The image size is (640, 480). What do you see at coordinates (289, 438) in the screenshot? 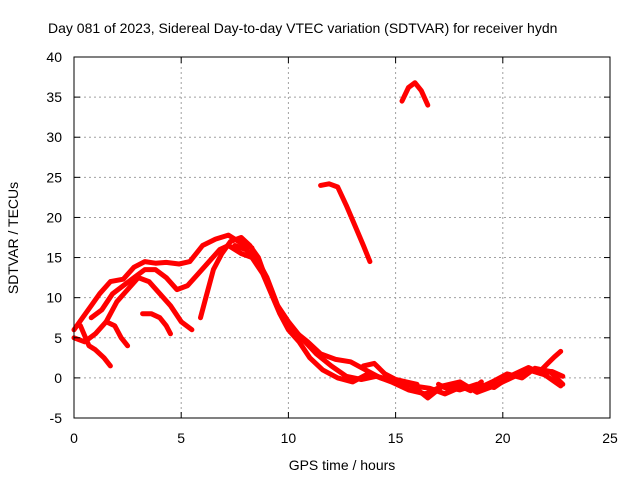
I see `x-tick-label: 10` at bounding box center [289, 438].